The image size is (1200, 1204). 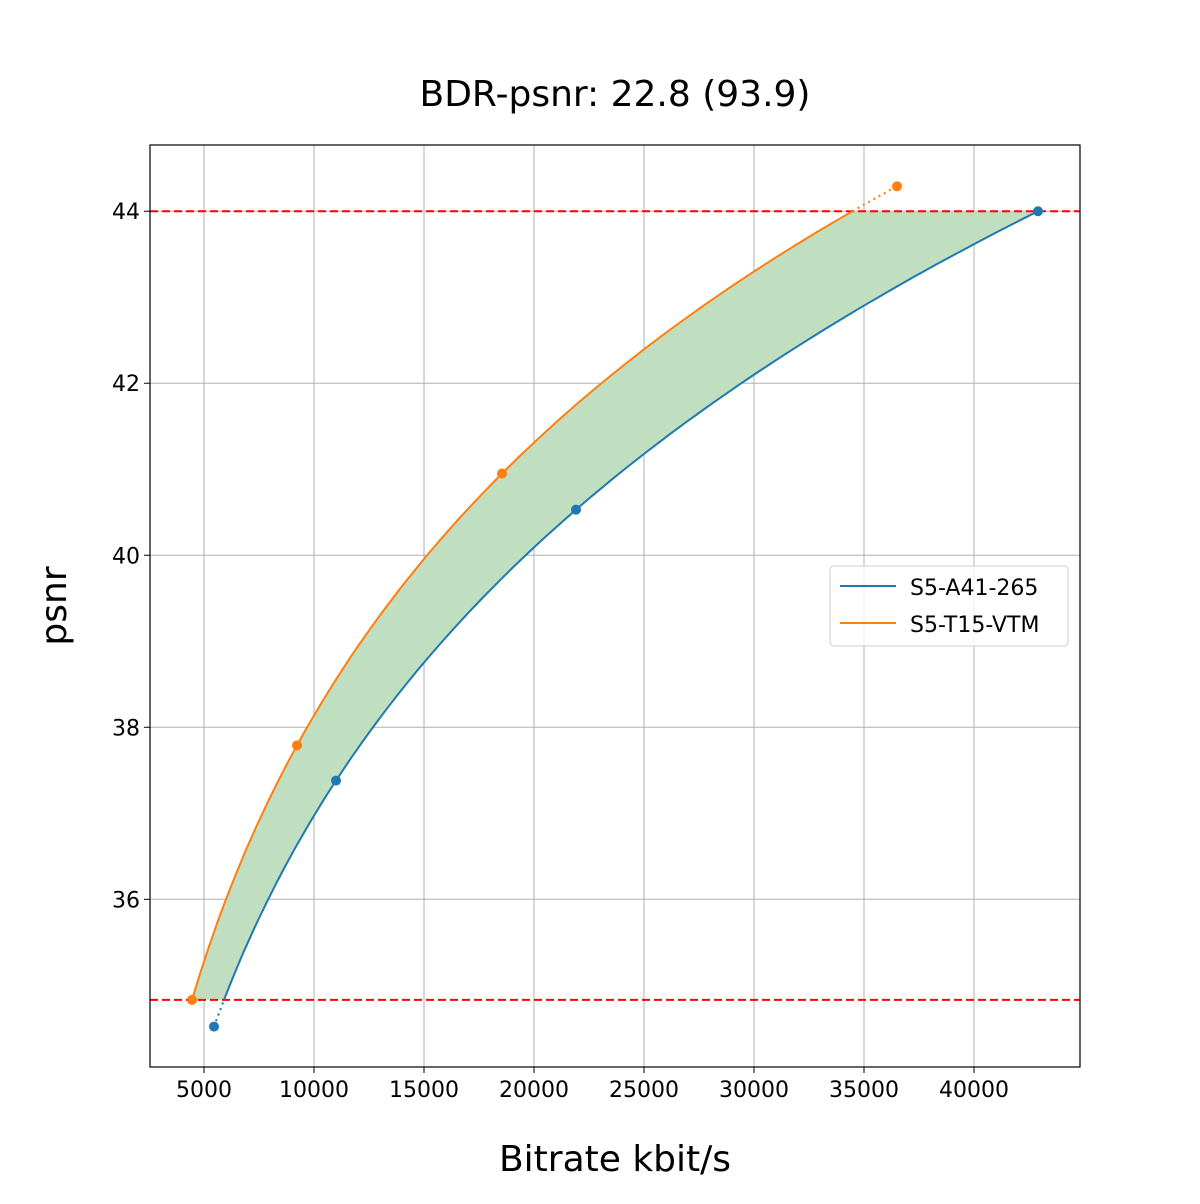 What do you see at coordinates (126, 212) in the screenshot?
I see `y-tick-label: 44` at bounding box center [126, 212].